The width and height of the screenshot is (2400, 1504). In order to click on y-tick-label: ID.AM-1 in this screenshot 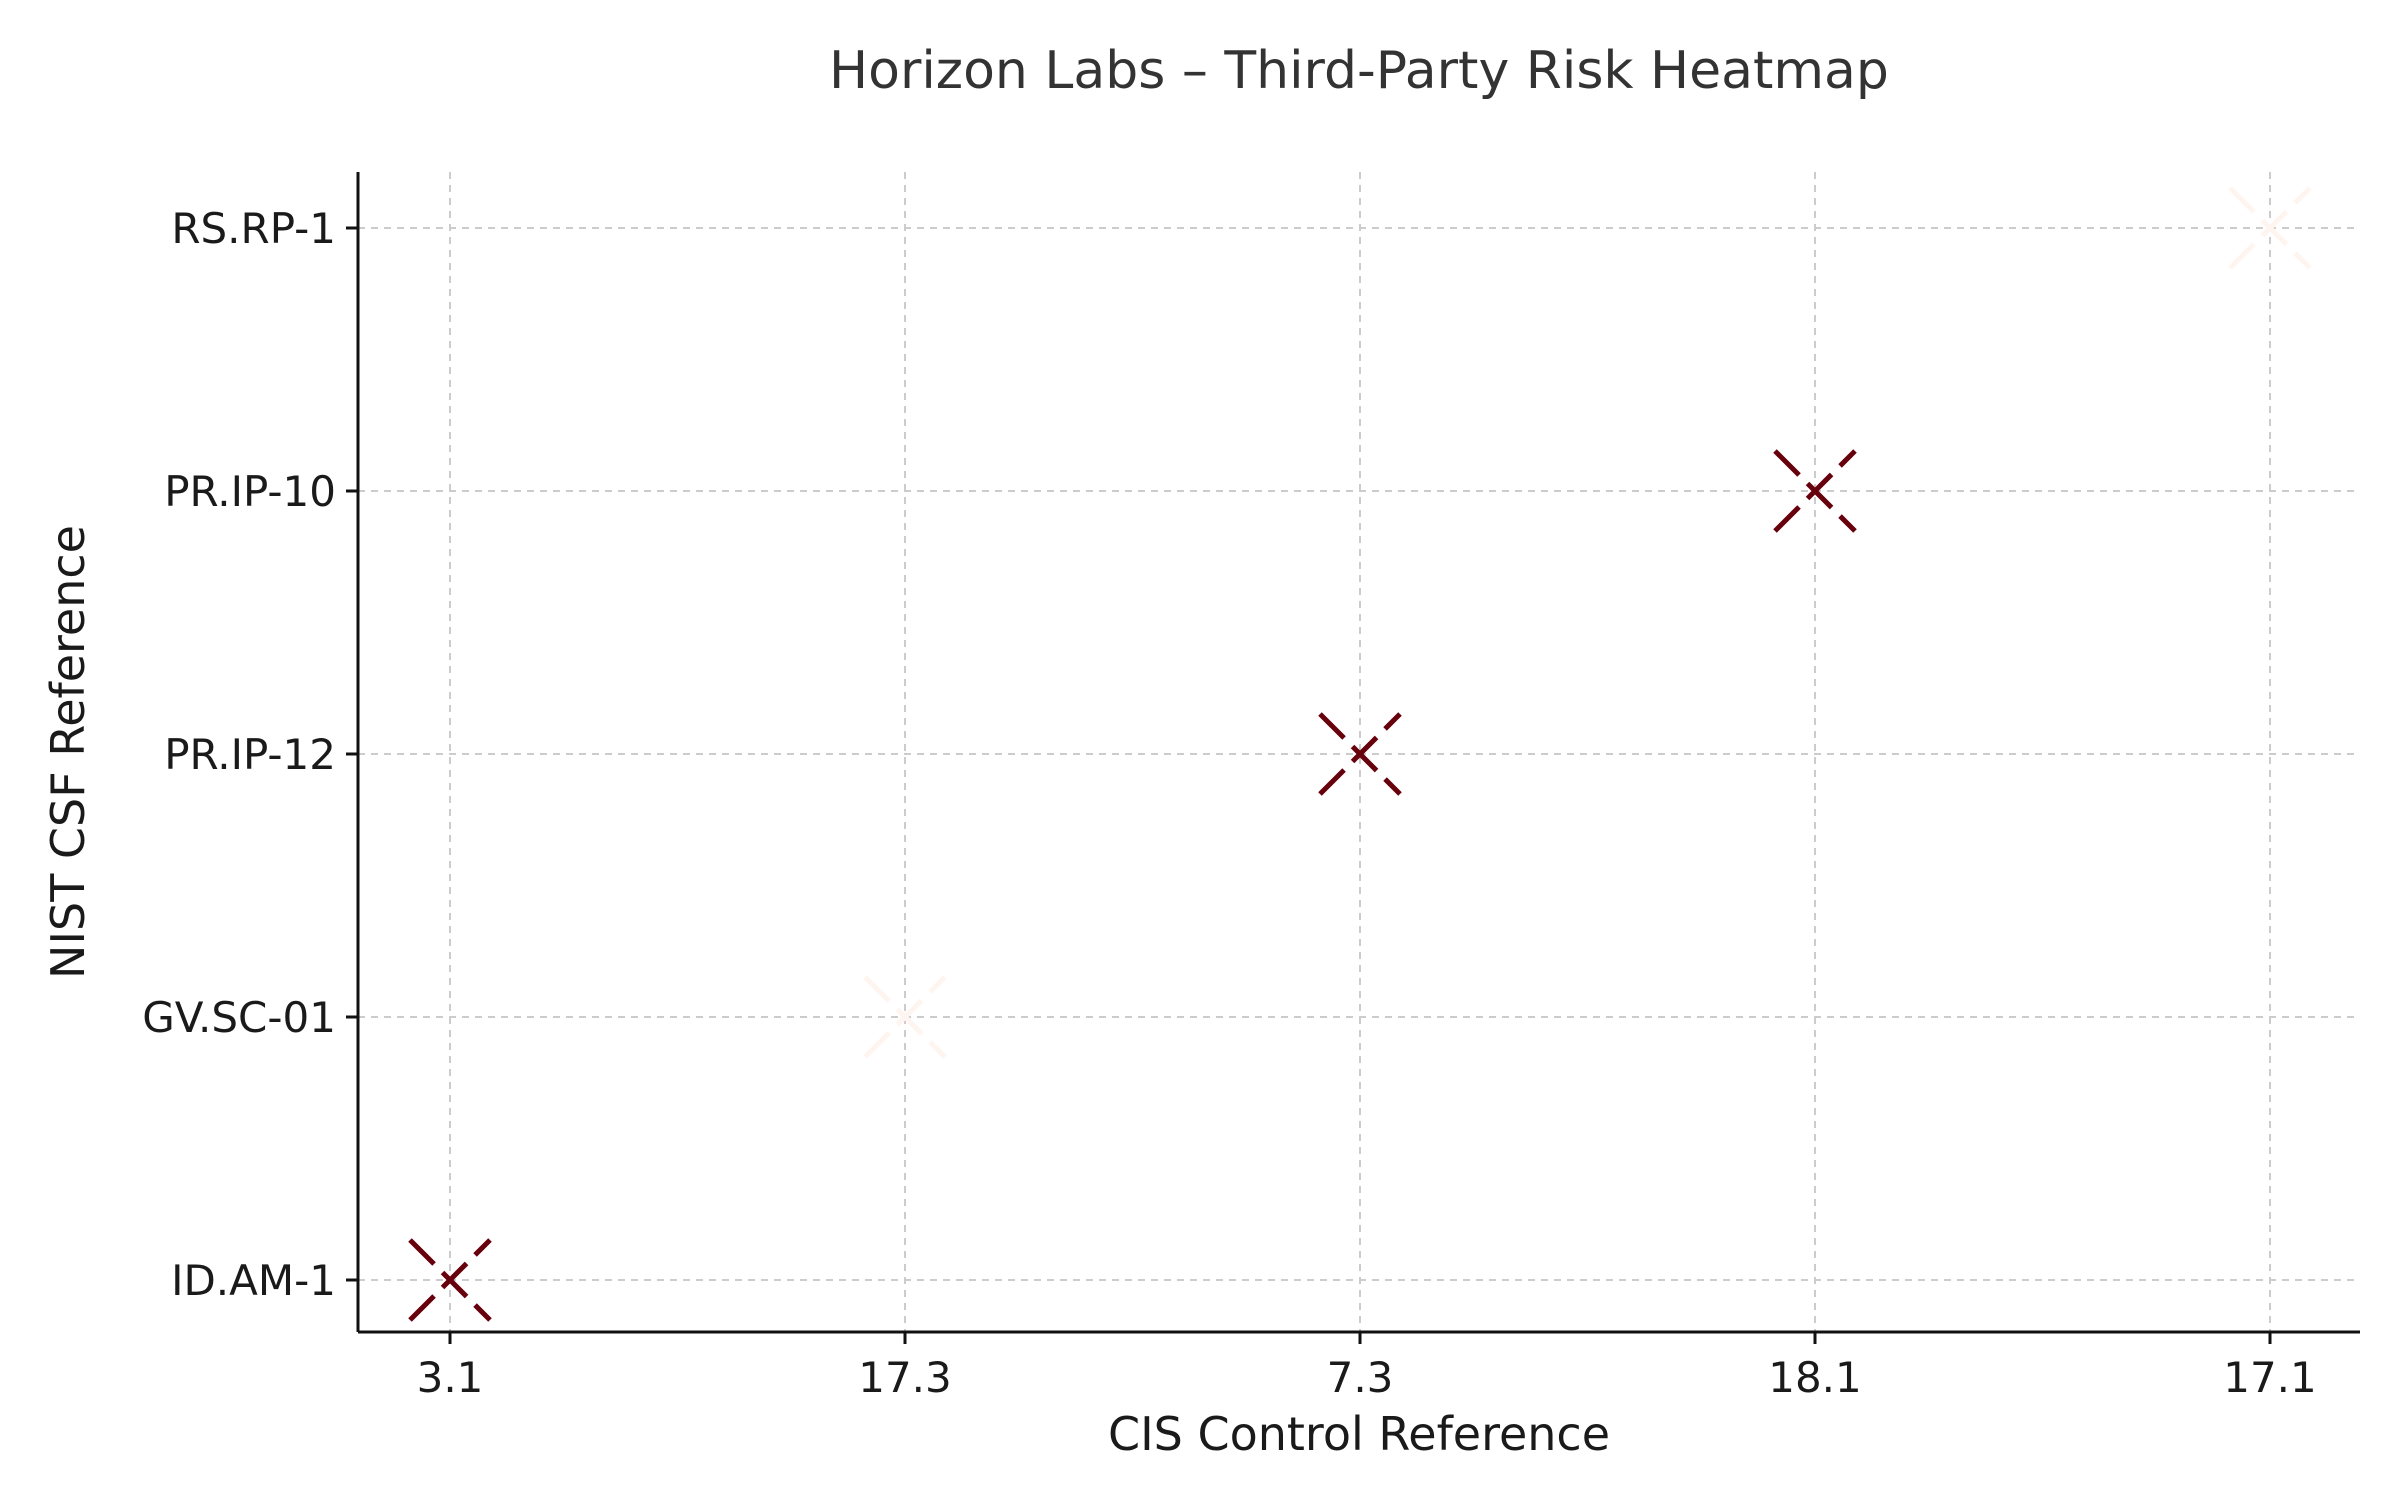, I will do `click(253, 1280)`.